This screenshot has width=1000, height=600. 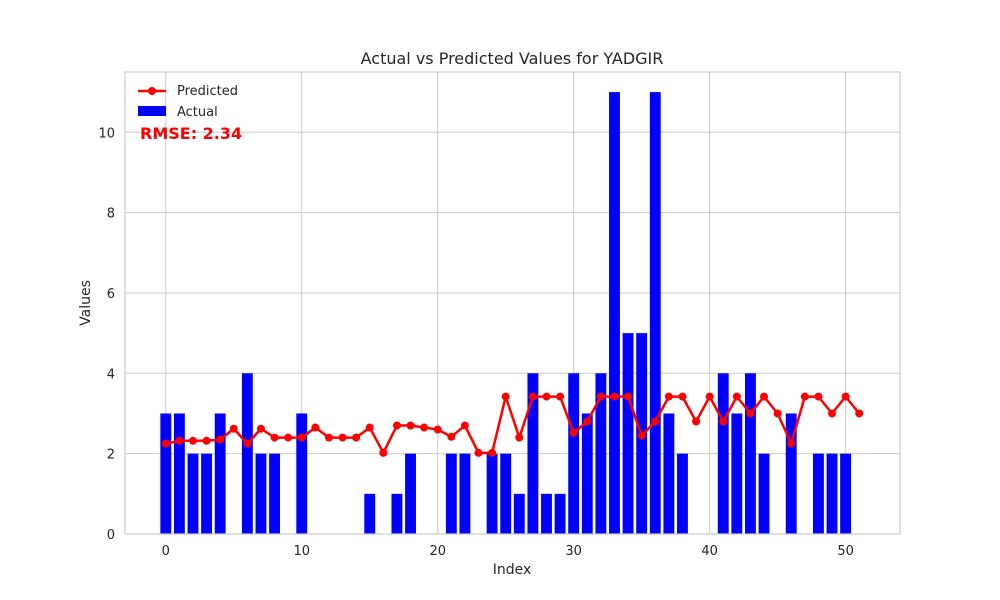 What do you see at coordinates (152, 91) in the screenshot?
I see `legend-predicted-swatch-marker` at bounding box center [152, 91].